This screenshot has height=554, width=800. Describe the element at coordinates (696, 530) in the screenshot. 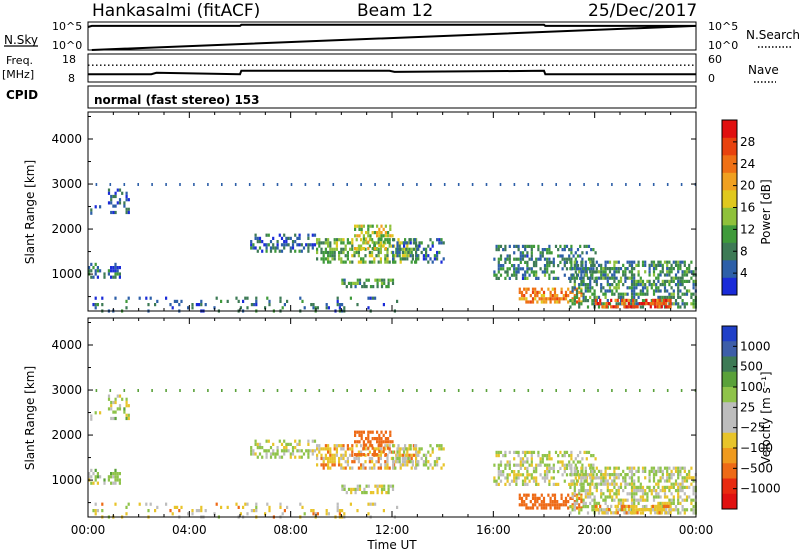

I see `x-tick-label: 00:00` at that location.